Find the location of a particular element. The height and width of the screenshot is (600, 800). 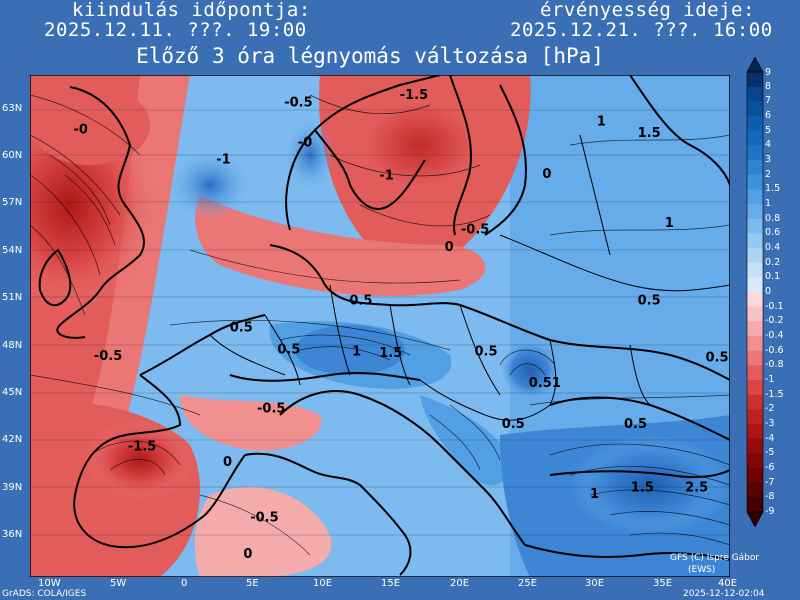

colorbar-label: -0.6 is located at coordinates (774, 350).